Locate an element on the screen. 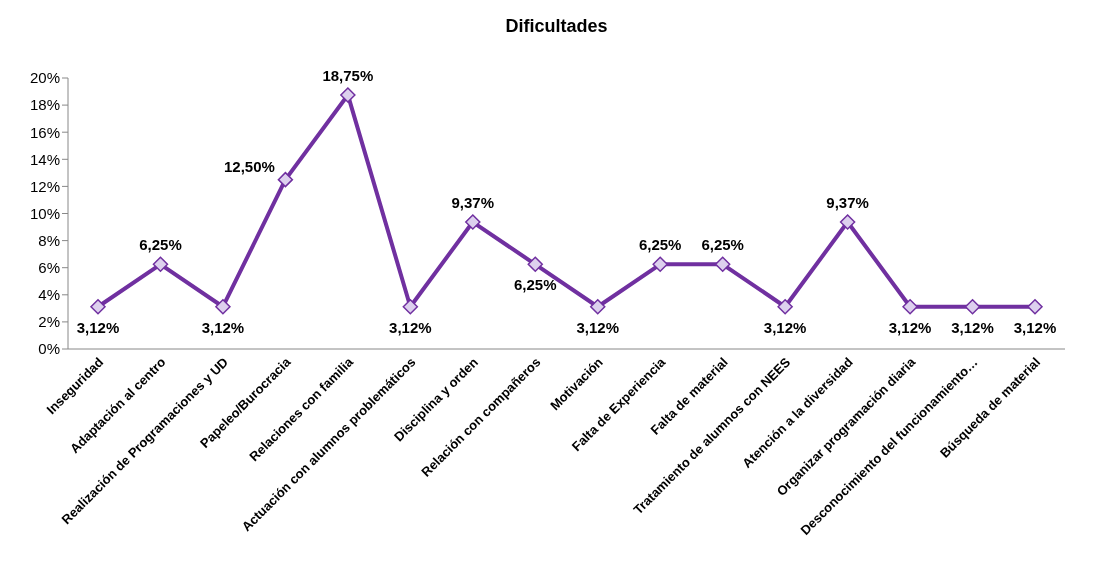  data-label: 12,50% is located at coordinates (249, 166).